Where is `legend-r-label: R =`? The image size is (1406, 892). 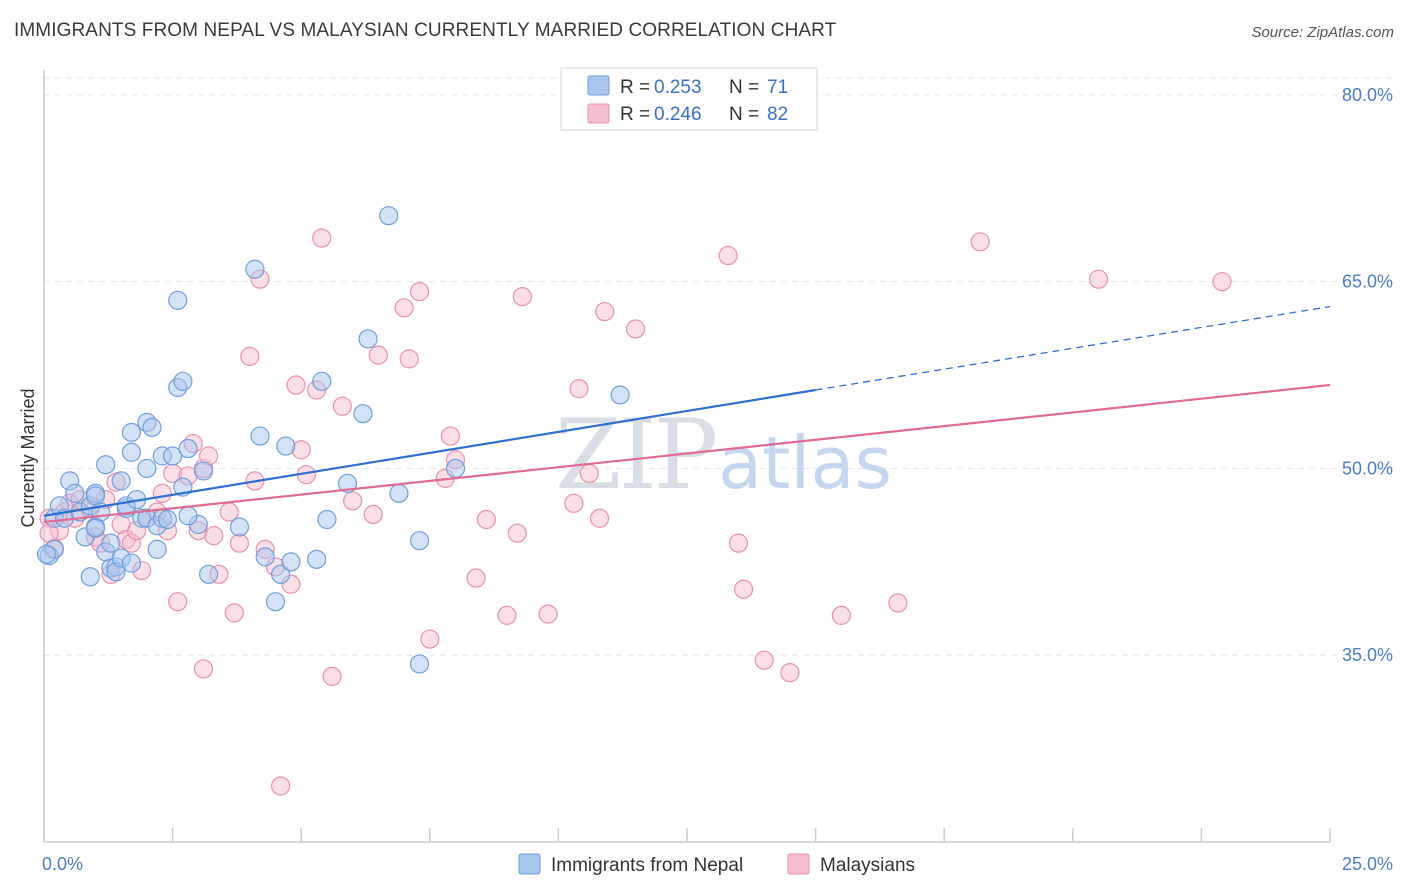
legend-r-label: R = is located at coordinates (635, 114).